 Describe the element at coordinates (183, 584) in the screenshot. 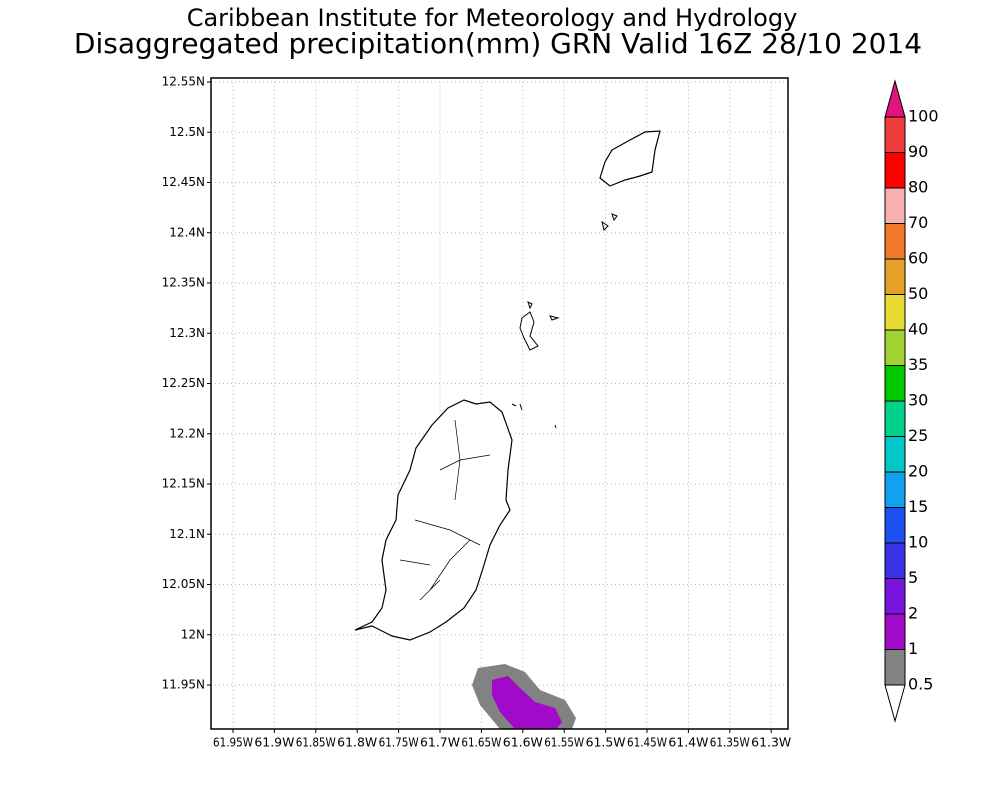

I see `lat-label: 12.05N` at that location.